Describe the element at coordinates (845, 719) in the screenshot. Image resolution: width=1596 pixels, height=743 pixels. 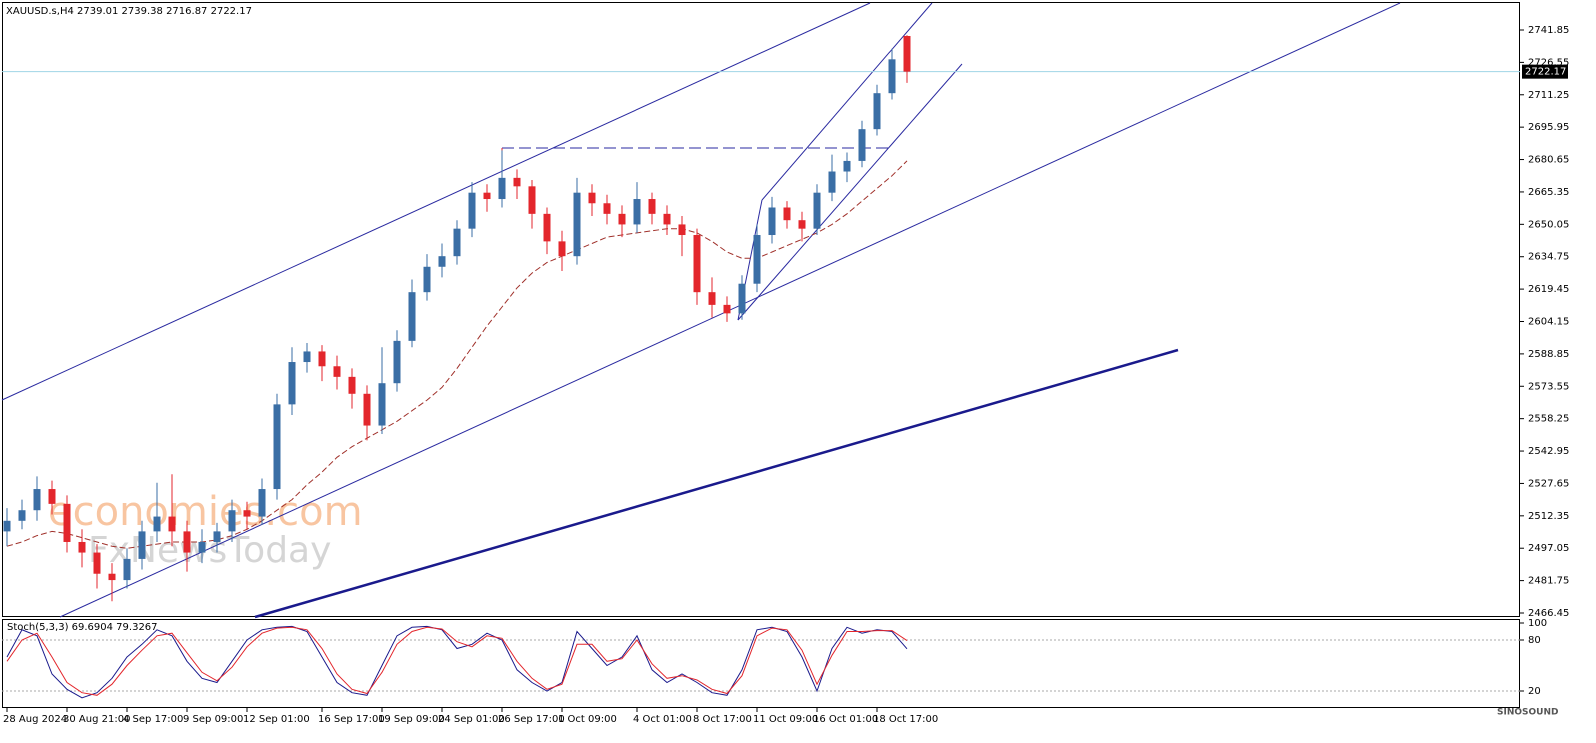
I see `x-tick-label: 16 Oct 01:00` at that location.